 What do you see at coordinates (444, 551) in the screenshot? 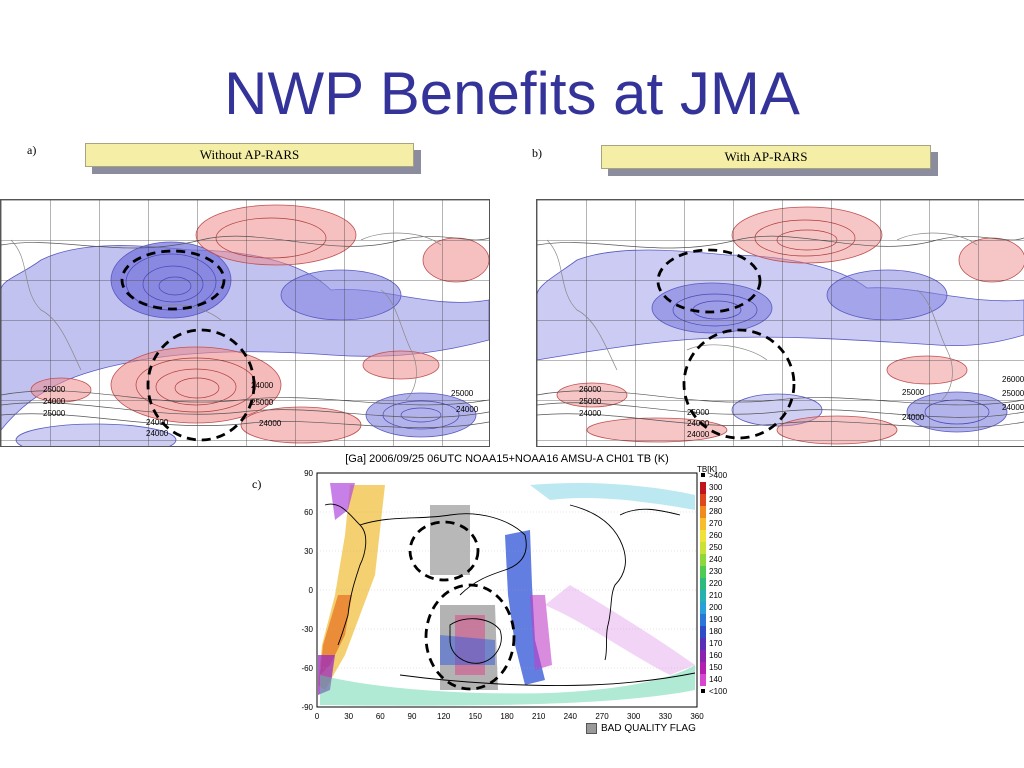
I see `panel-c-circle-north` at bounding box center [444, 551].